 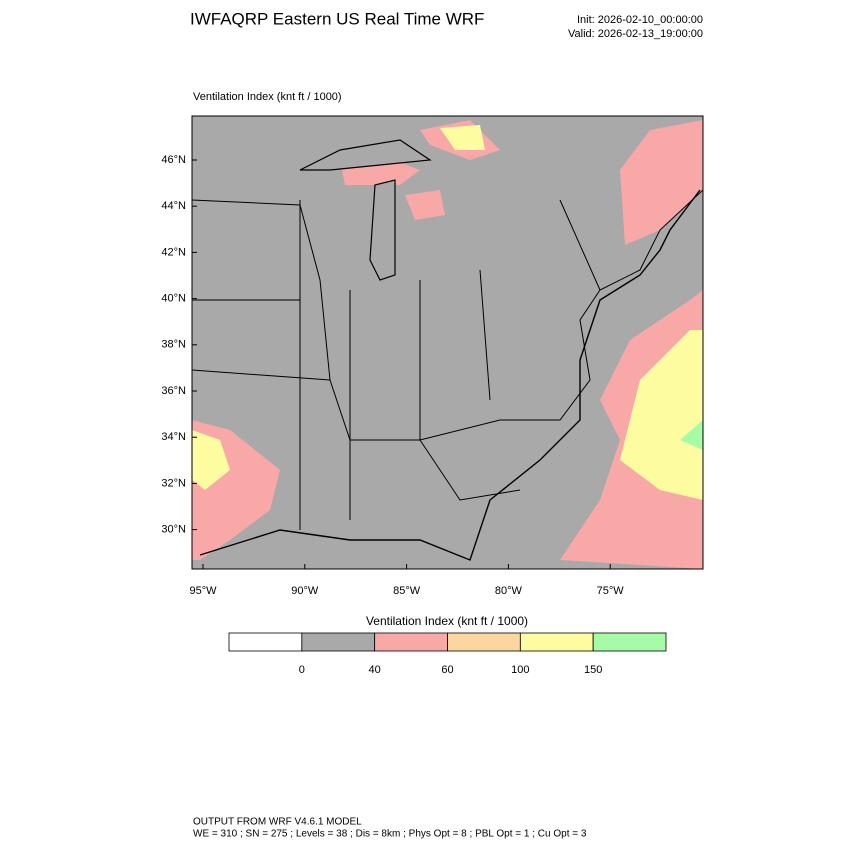 What do you see at coordinates (211, 460) in the screenshot?
I see `southwest-field-yellow` at bounding box center [211, 460].